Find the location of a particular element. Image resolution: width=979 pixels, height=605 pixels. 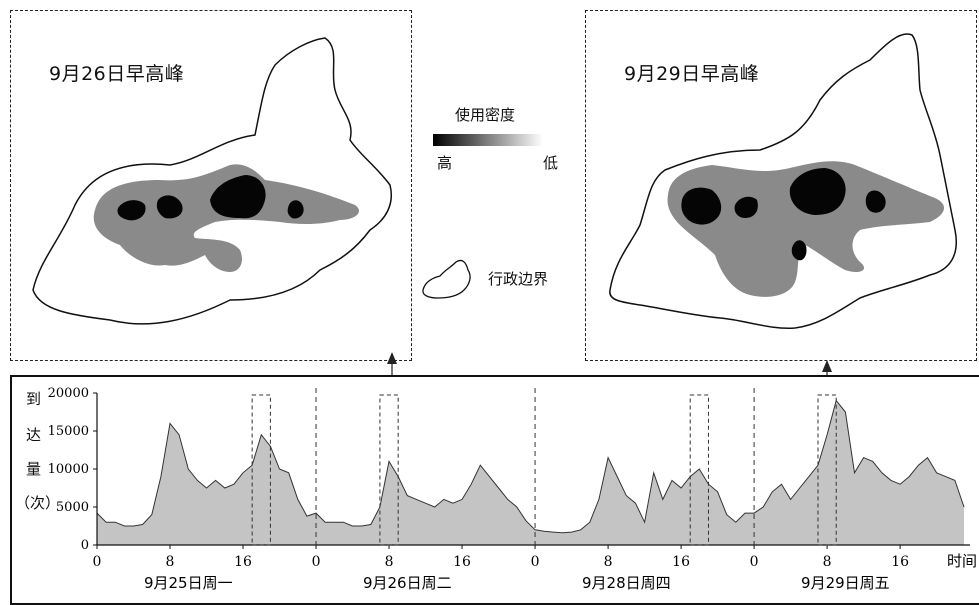

x-axis-title: 时间 is located at coordinates (962, 561).